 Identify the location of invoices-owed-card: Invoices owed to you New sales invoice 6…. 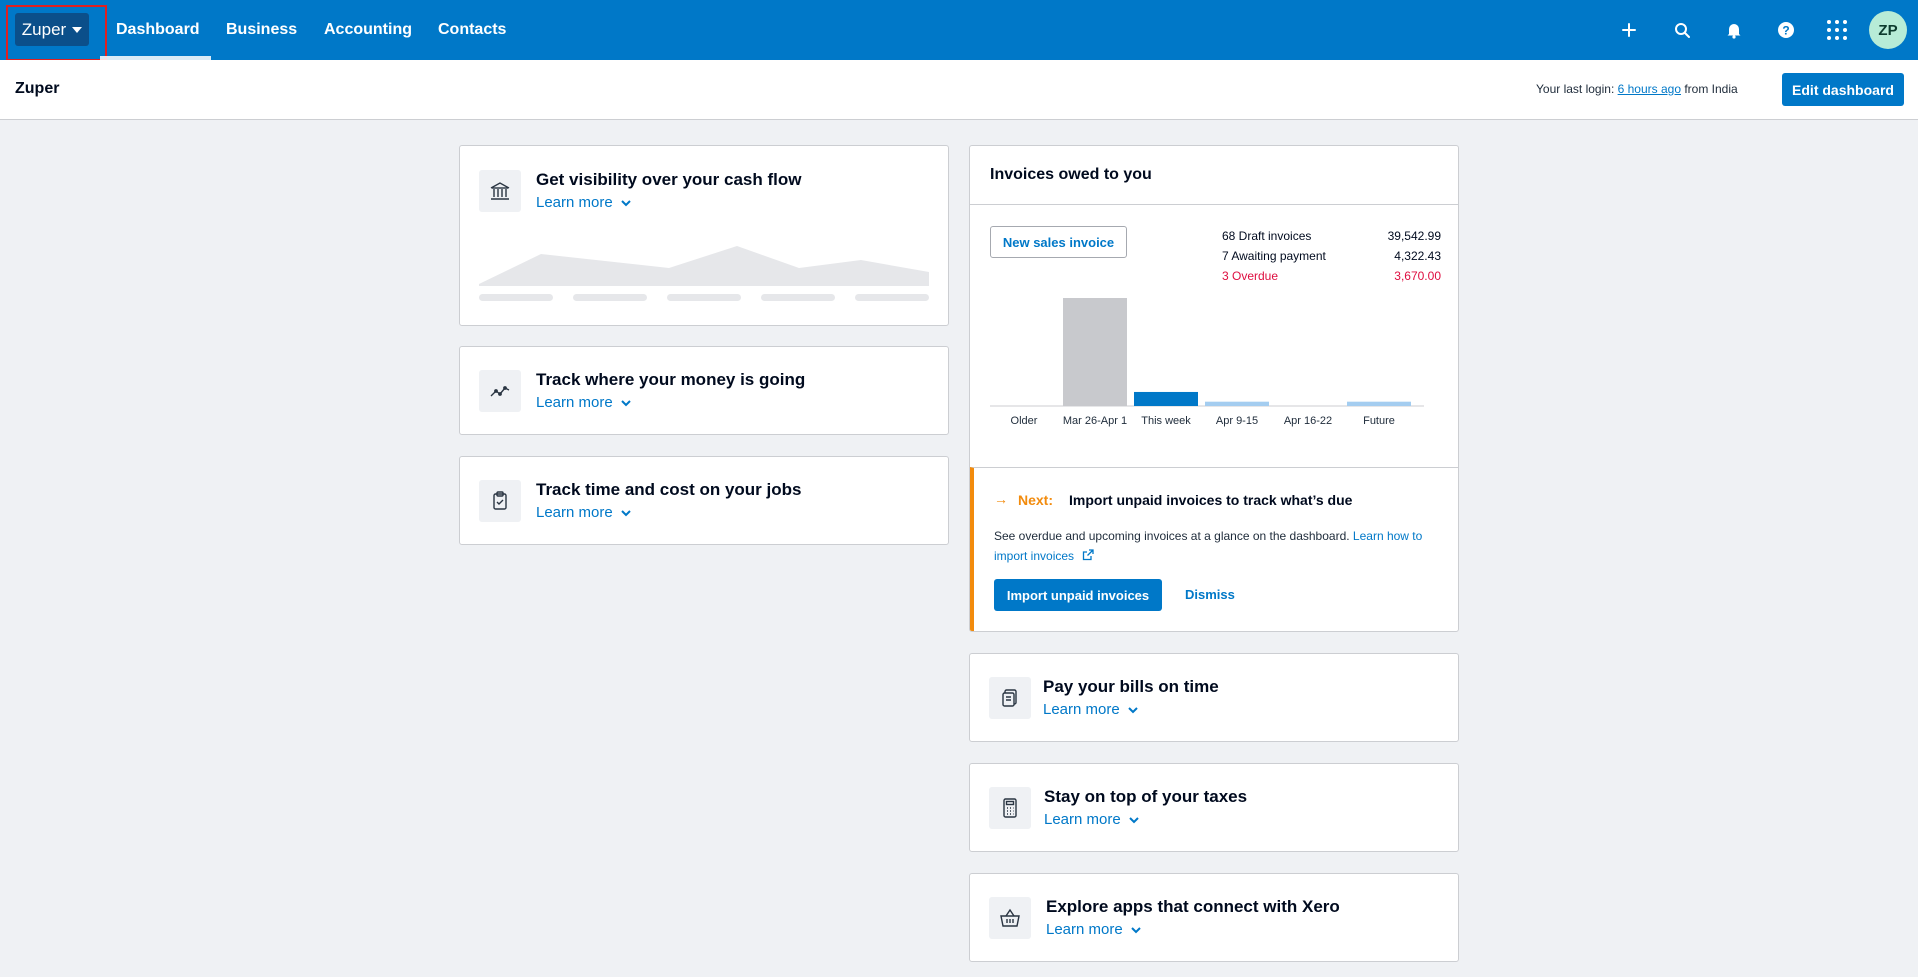
(1214, 388).